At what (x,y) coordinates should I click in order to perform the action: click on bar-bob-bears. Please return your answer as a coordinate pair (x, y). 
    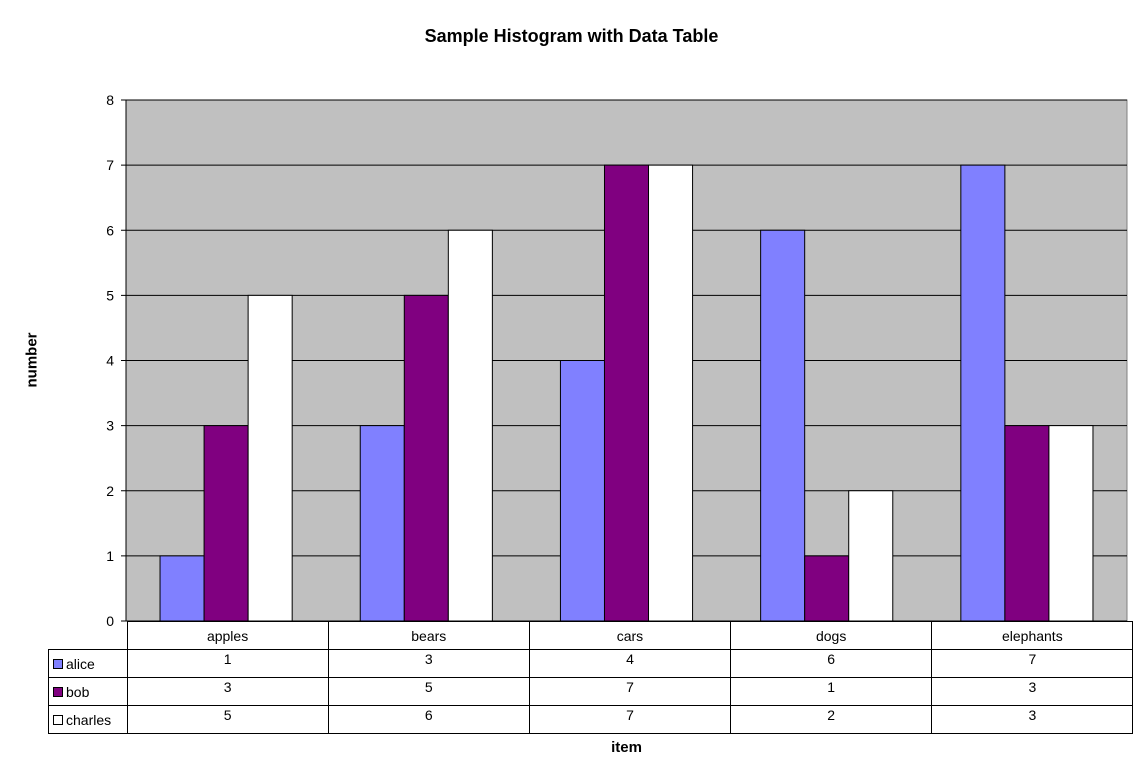
    Looking at the image, I should click on (426, 458).